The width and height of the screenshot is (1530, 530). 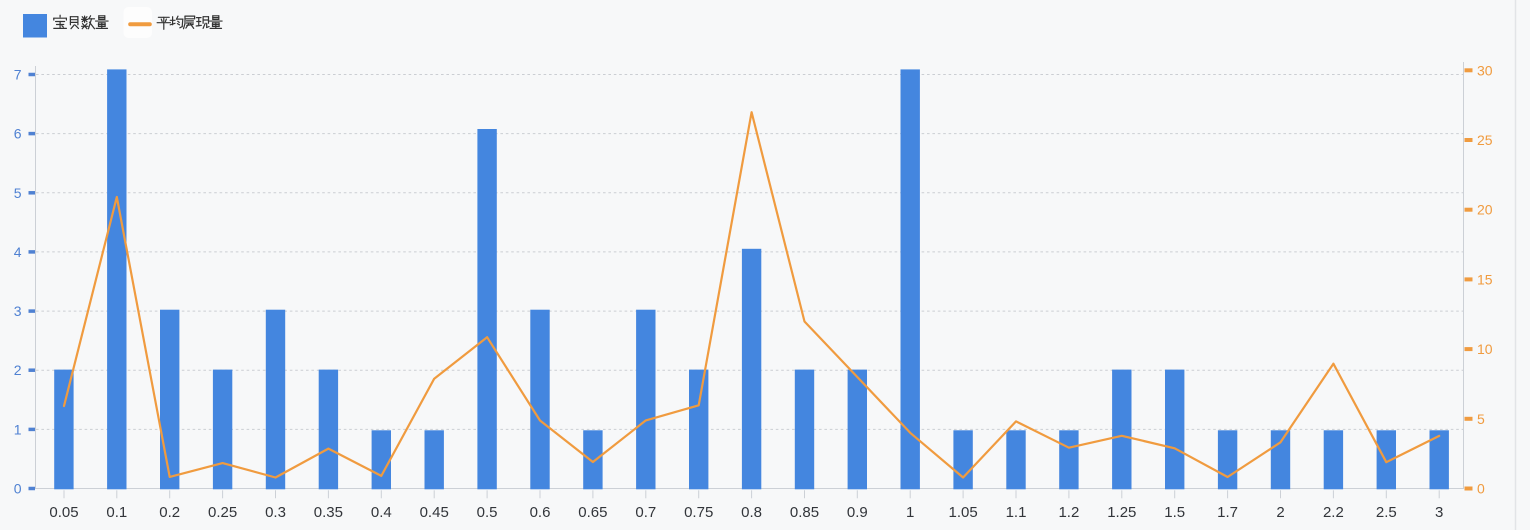 What do you see at coordinates (434, 512) in the screenshot?
I see `svg-text: 0.45` at bounding box center [434, 512].